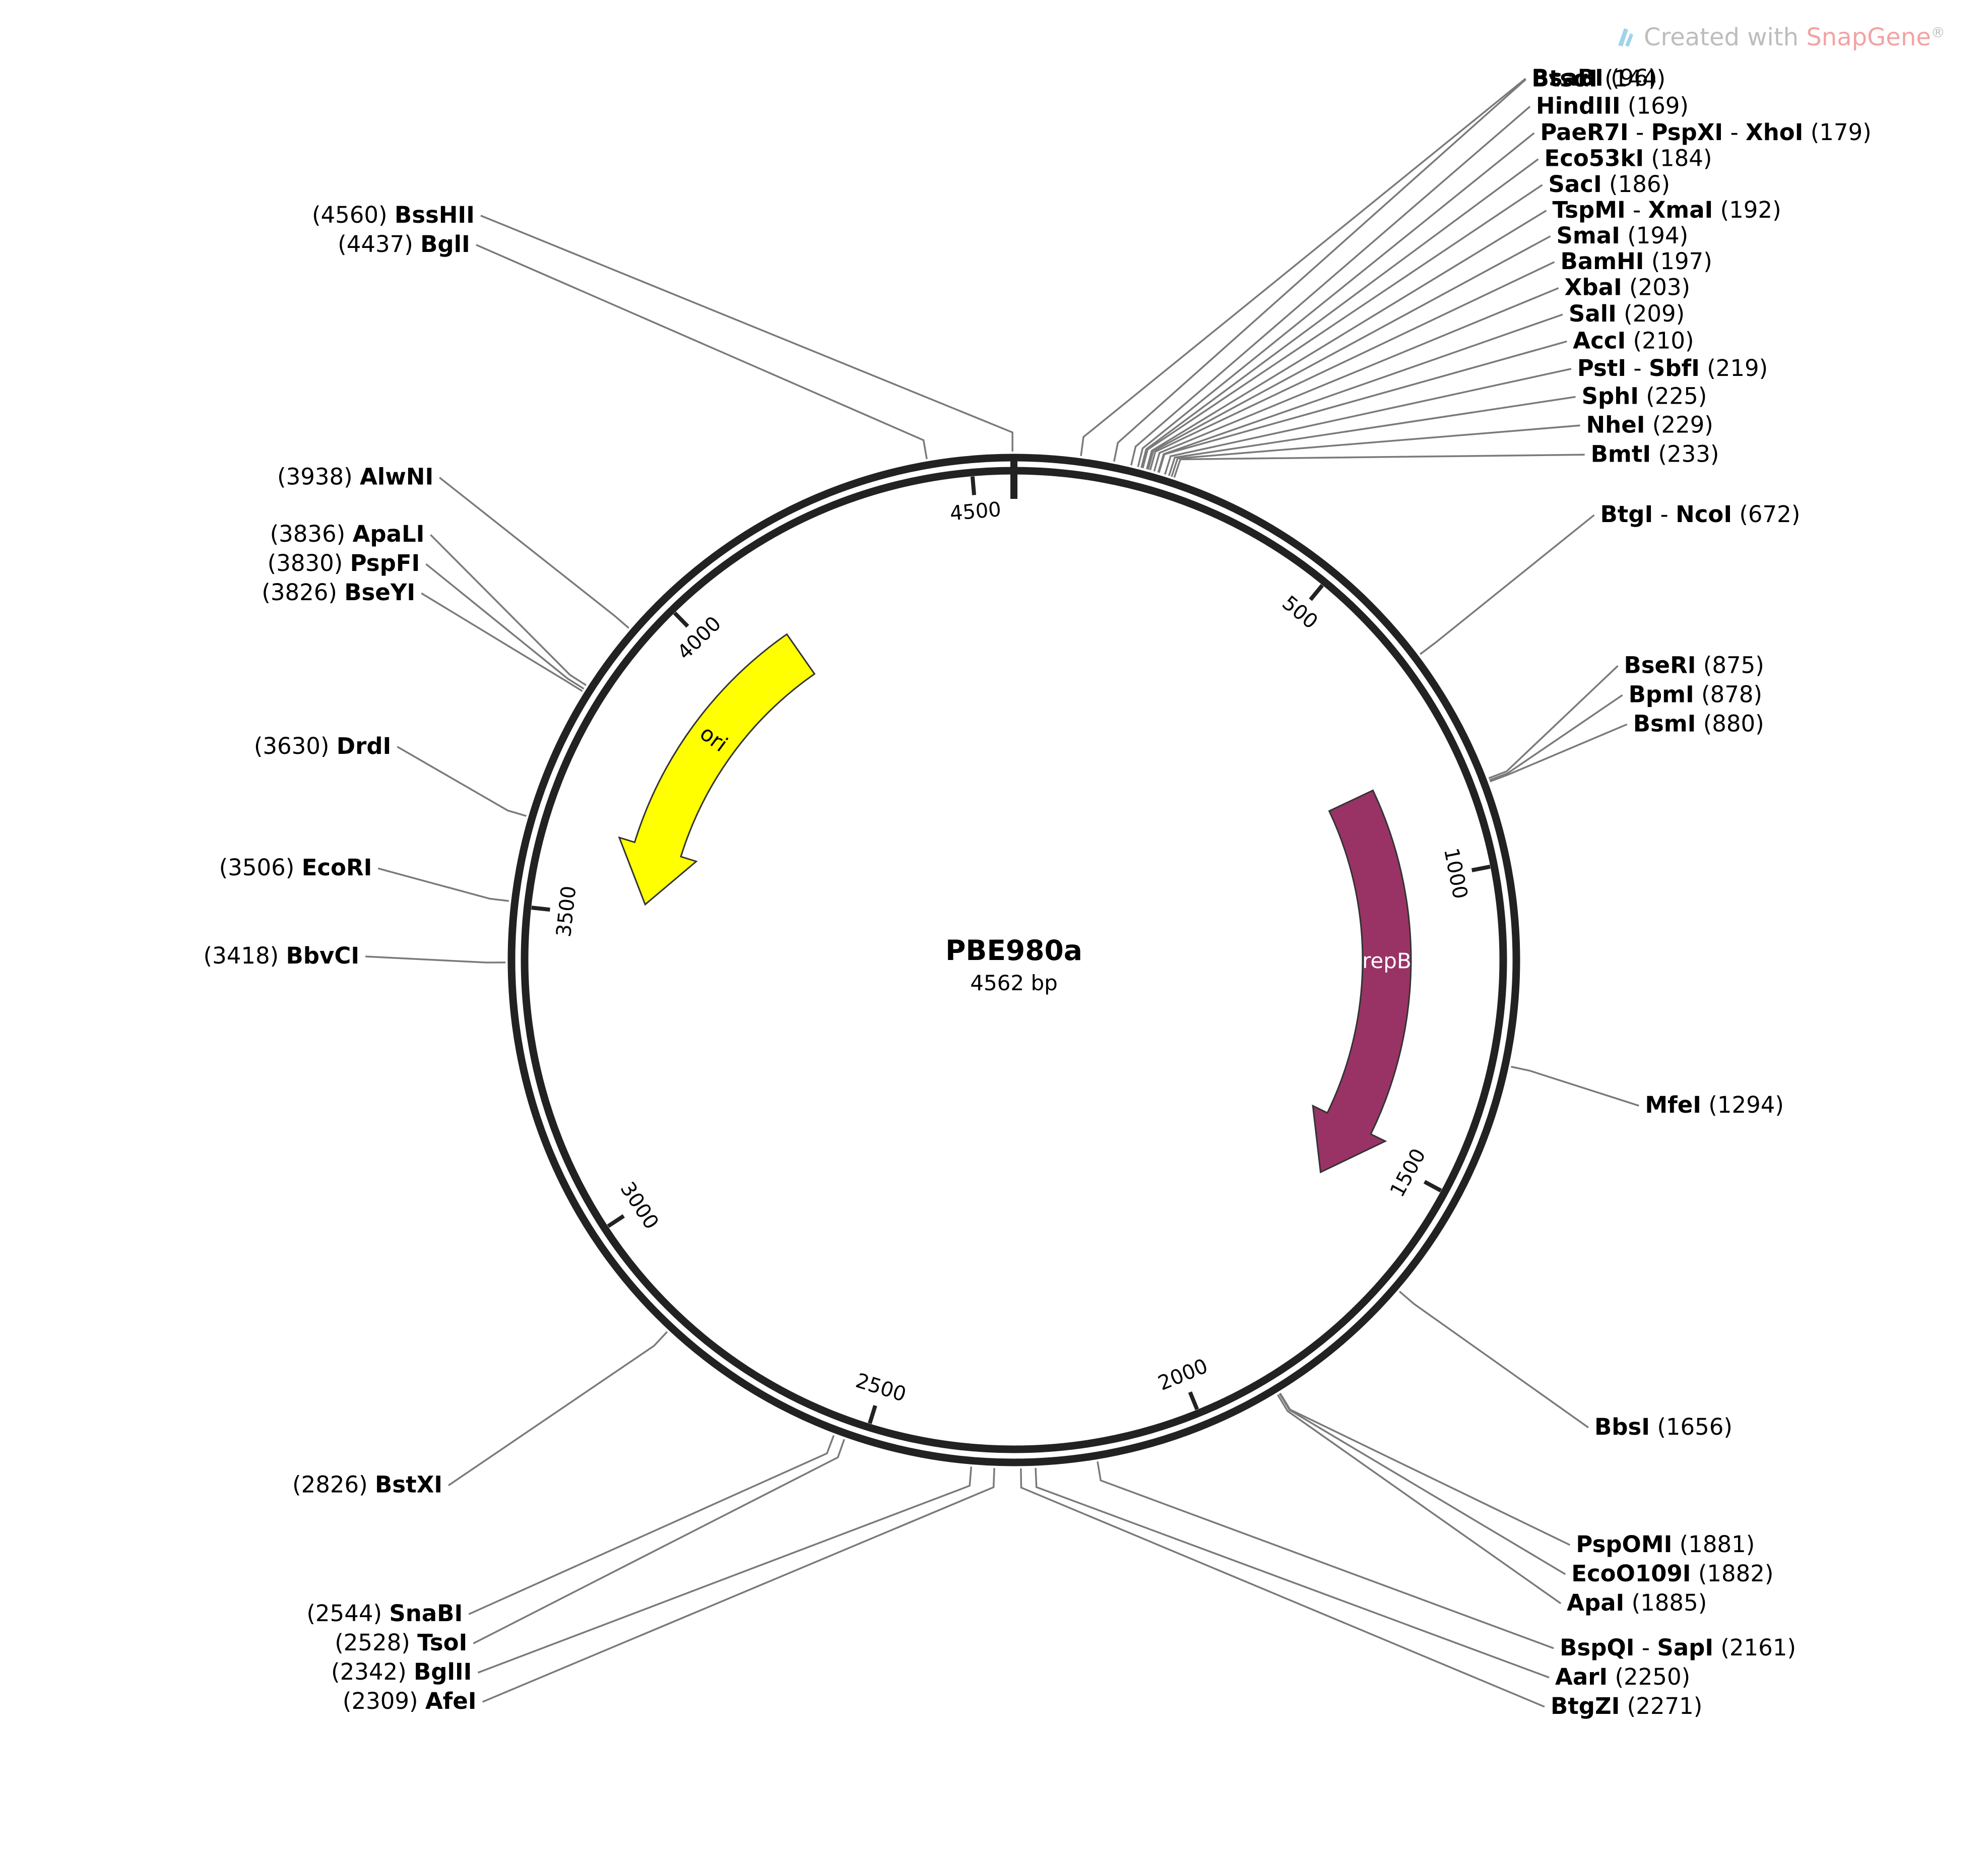 This screenshot has height=1856, width=1988. Describe the element at coordinates (1602, 261) in the screenshot. I see `enzyme-name: BamHI` at that location.